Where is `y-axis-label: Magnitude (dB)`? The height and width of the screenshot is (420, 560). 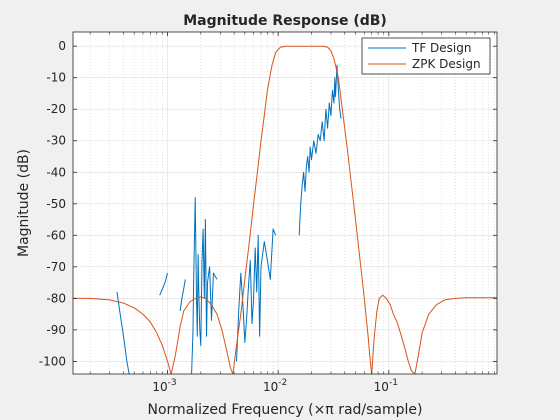 y-axis-label: Magnitude (dB) is located at coordinates (24, 203).